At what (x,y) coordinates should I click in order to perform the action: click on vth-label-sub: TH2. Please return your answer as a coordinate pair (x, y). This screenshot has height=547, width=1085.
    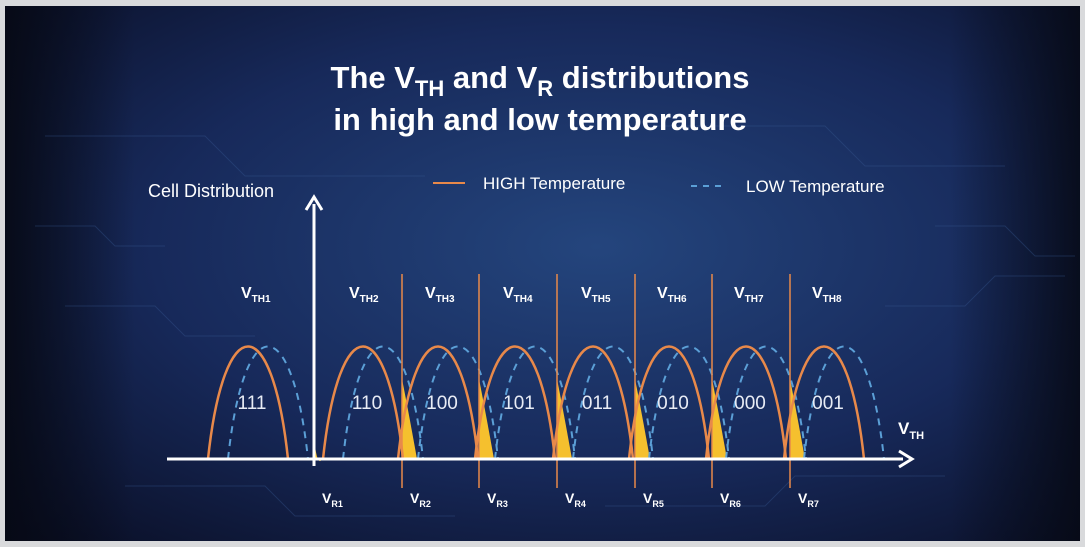
    Looking at the image, I should click on (369, 299).